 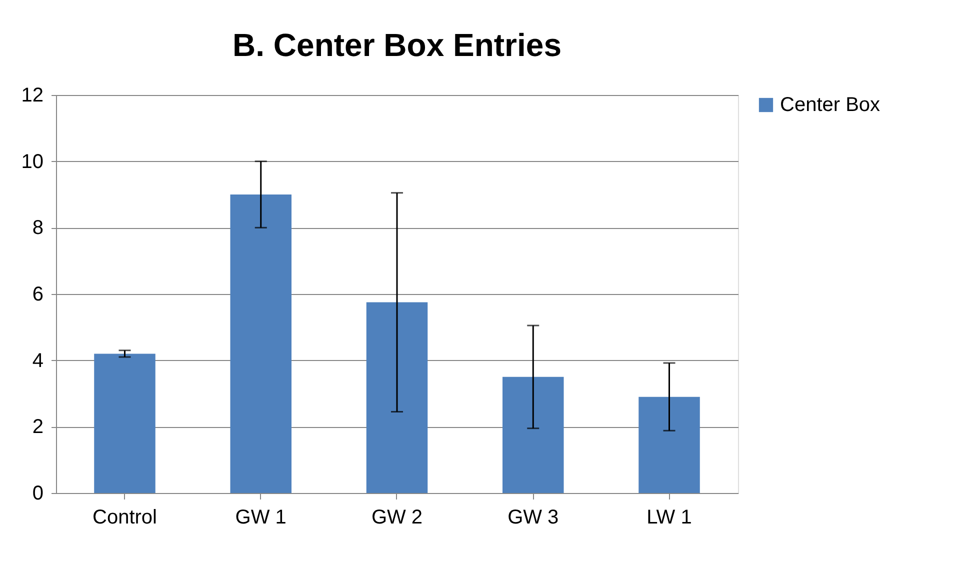 What do you see at coordinates (533, 517) in the screenshot?
I see `x-tick-label: GW 3` at bounding box center [533, 517].